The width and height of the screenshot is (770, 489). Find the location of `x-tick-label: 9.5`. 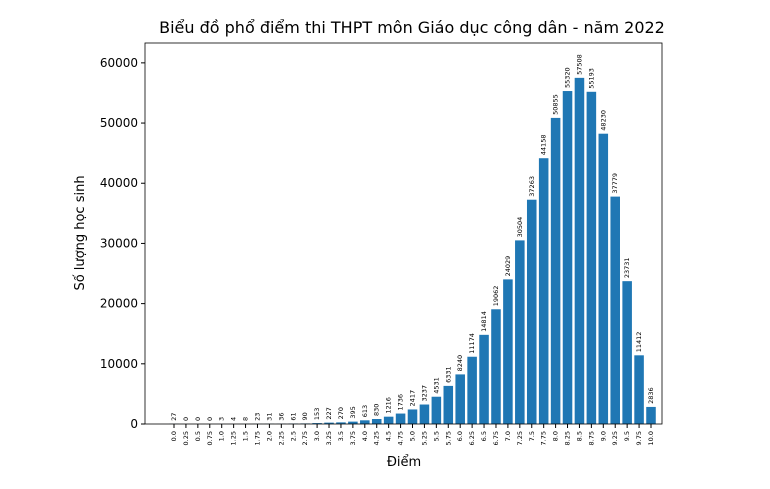

x-tick-label: 9.5 is located at coordinates (627, 436).